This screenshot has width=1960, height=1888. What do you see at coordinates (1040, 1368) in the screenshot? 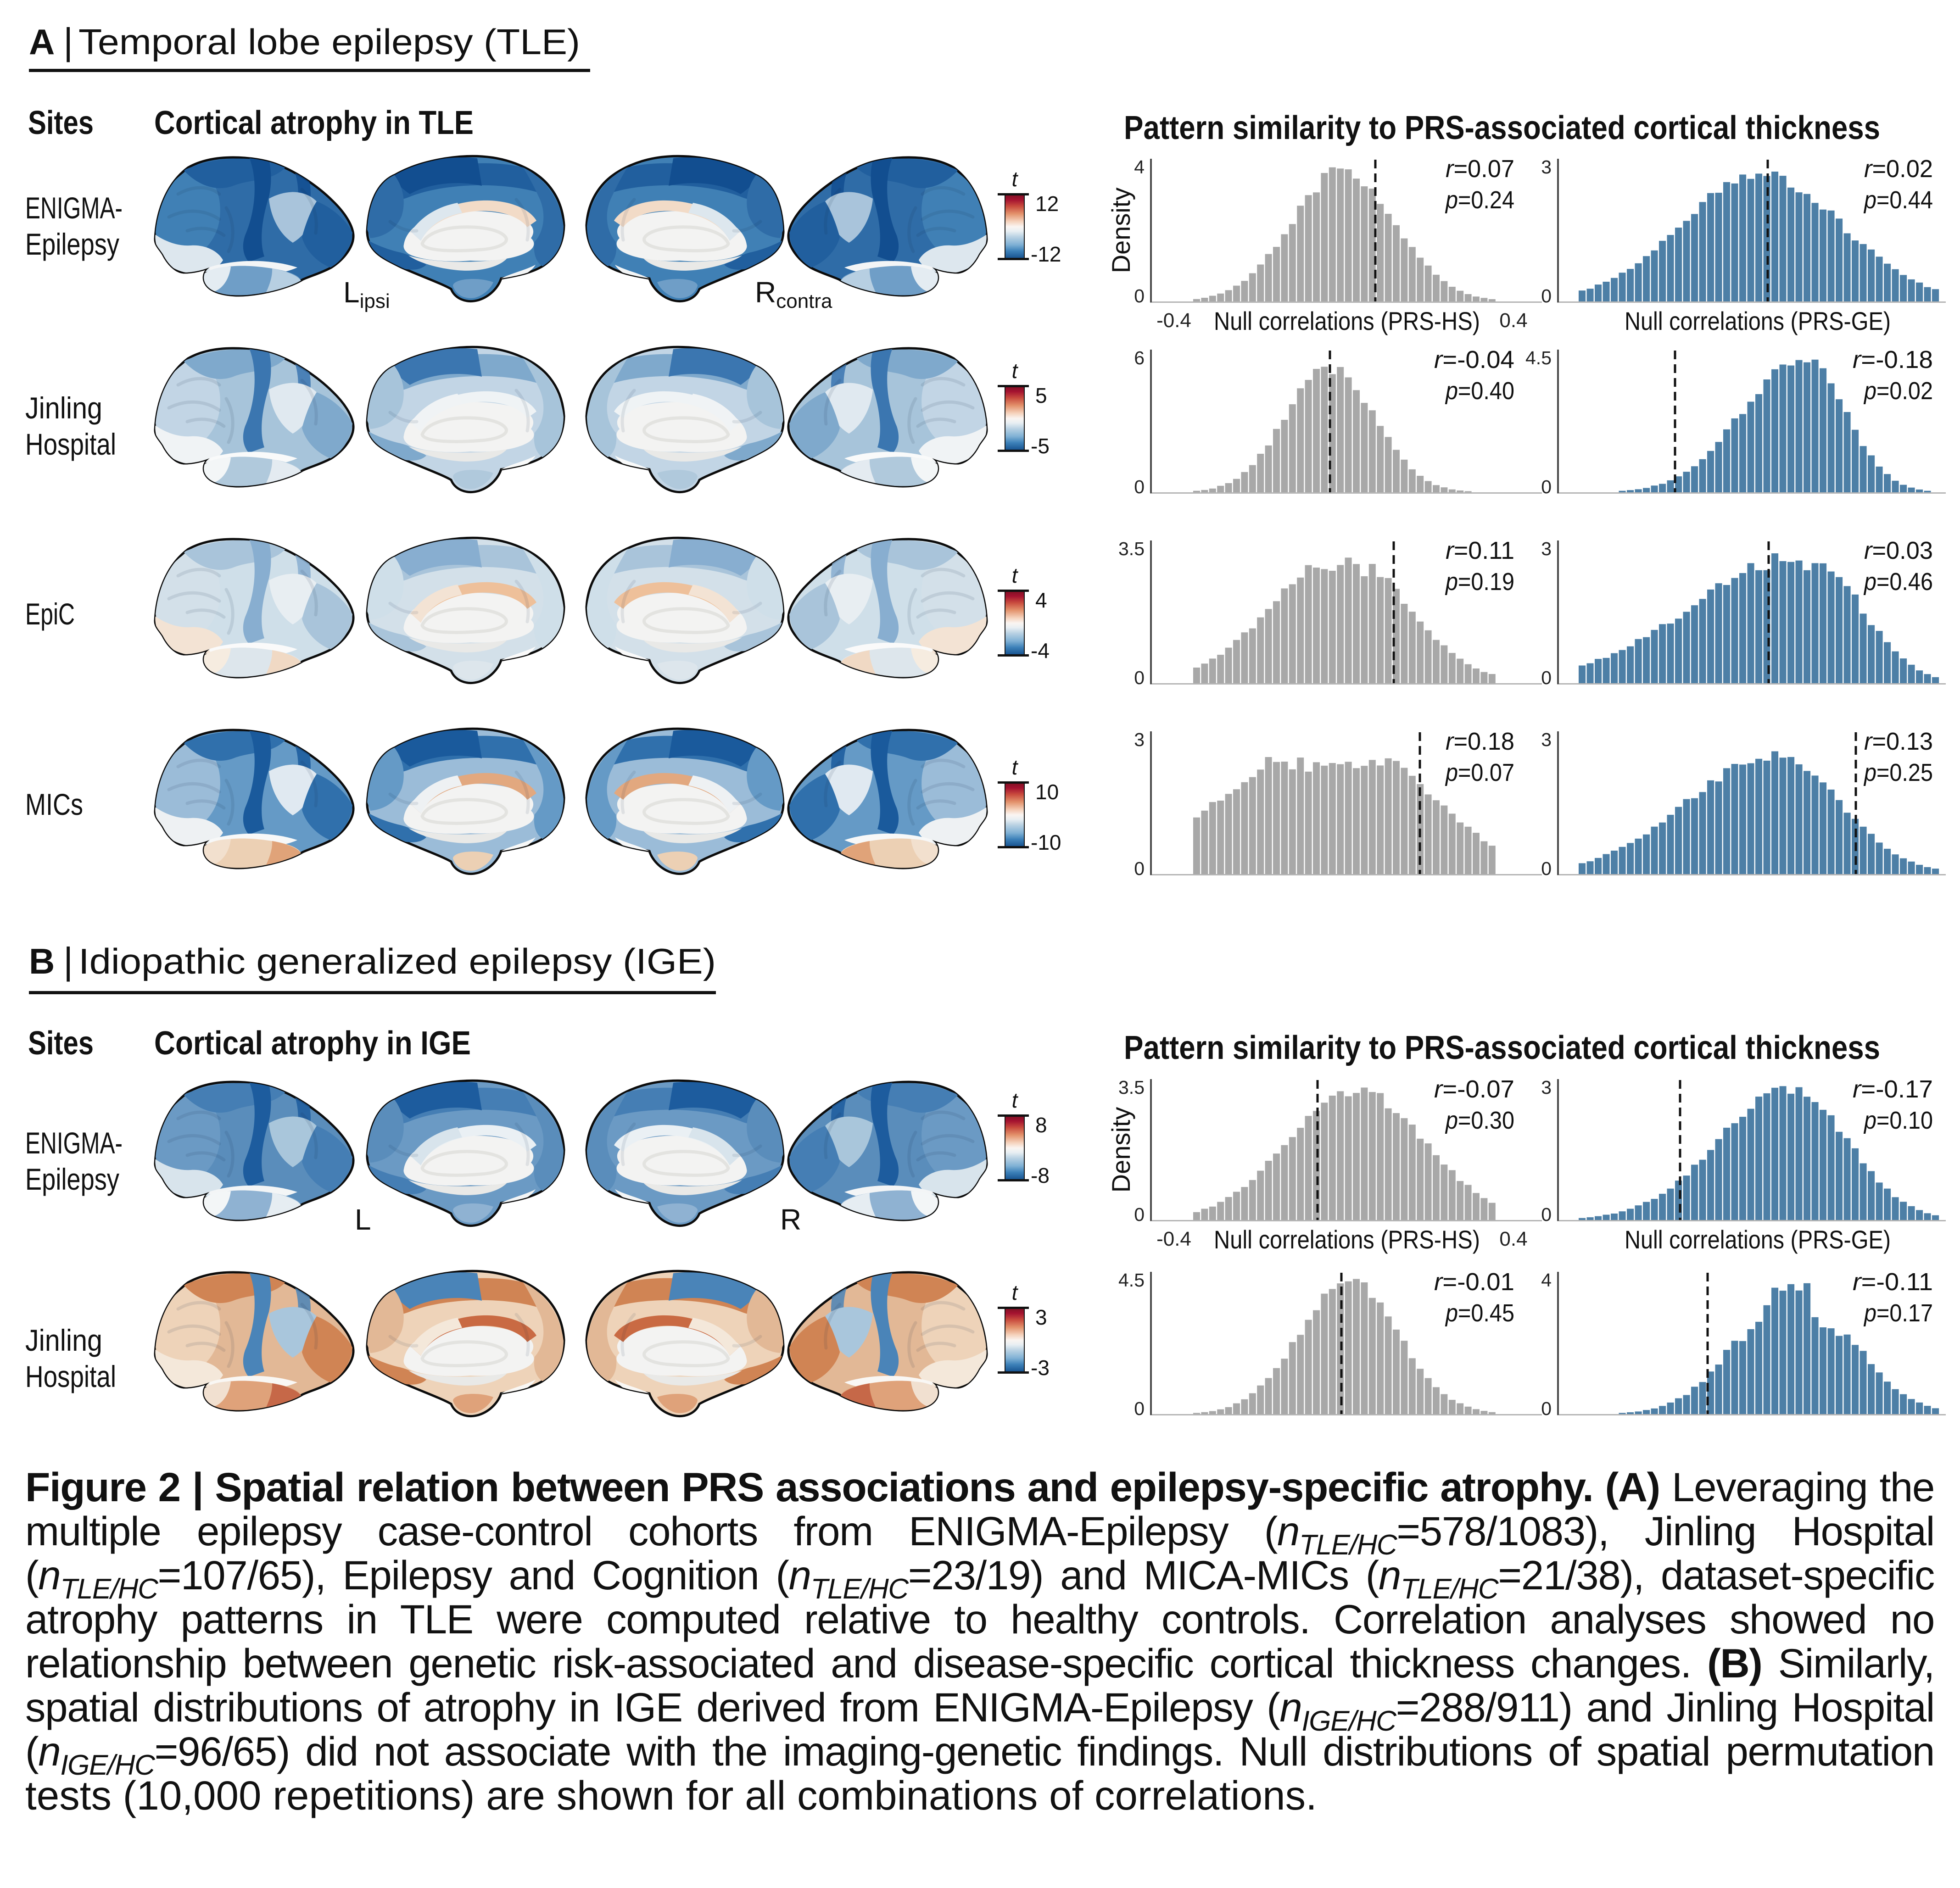
I see `svg-text: -3` at bounding box center [1040, 1368].